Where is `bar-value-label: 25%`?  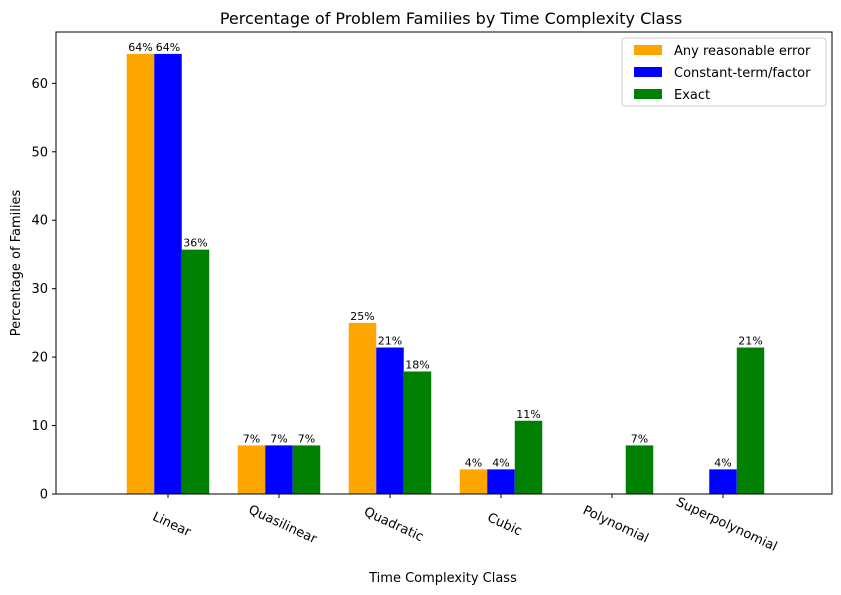
bar-value-label: 25% is located at coordinates (362, 316).